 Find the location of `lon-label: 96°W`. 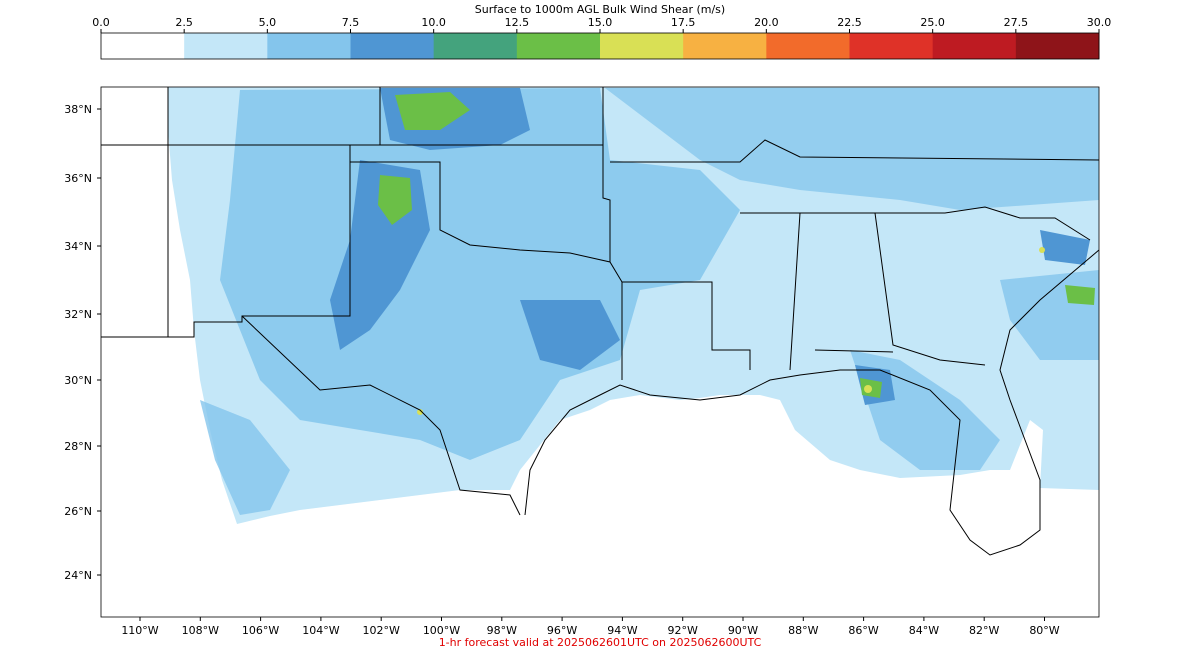

lon-label: 96°W is located at coordinates (562, 630).